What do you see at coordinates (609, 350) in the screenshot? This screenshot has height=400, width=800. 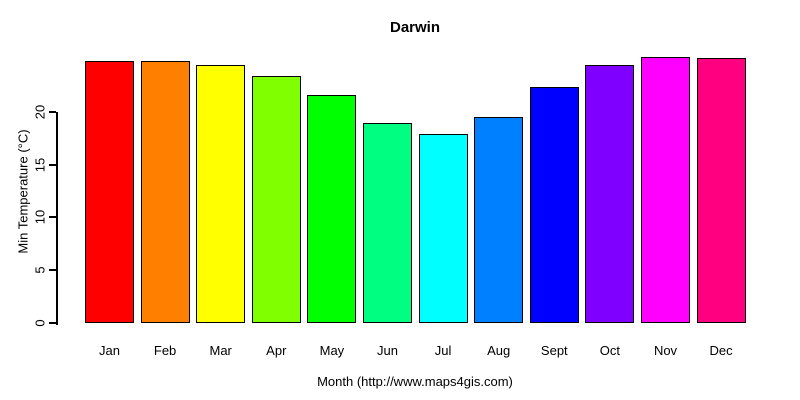 I see `x-tick-label-oct: Oct` at bounding box center [609, 350].